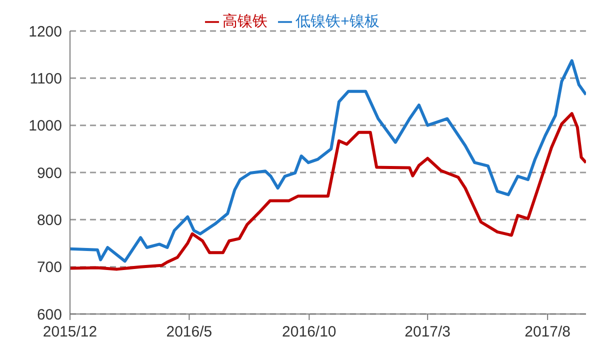 The image size is (608, 358). What do you see at coordinates (49, 220) in the screenshot?
I see `y-tick-label: 800` at bounding box center [49, 220].